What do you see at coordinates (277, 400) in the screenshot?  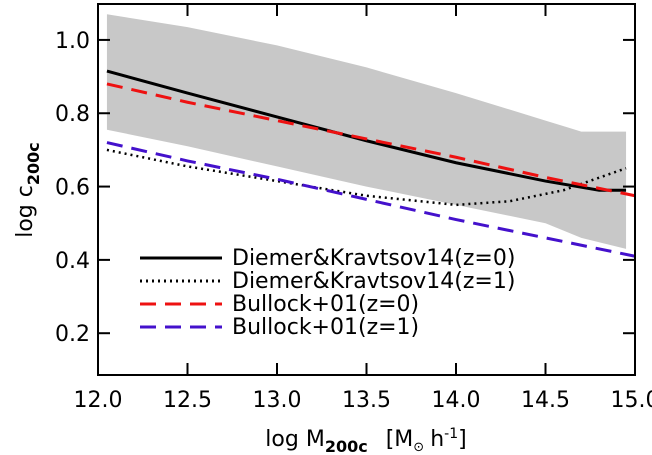 I see `x-tick-label: 13.0` at bounding box center [277, 400].